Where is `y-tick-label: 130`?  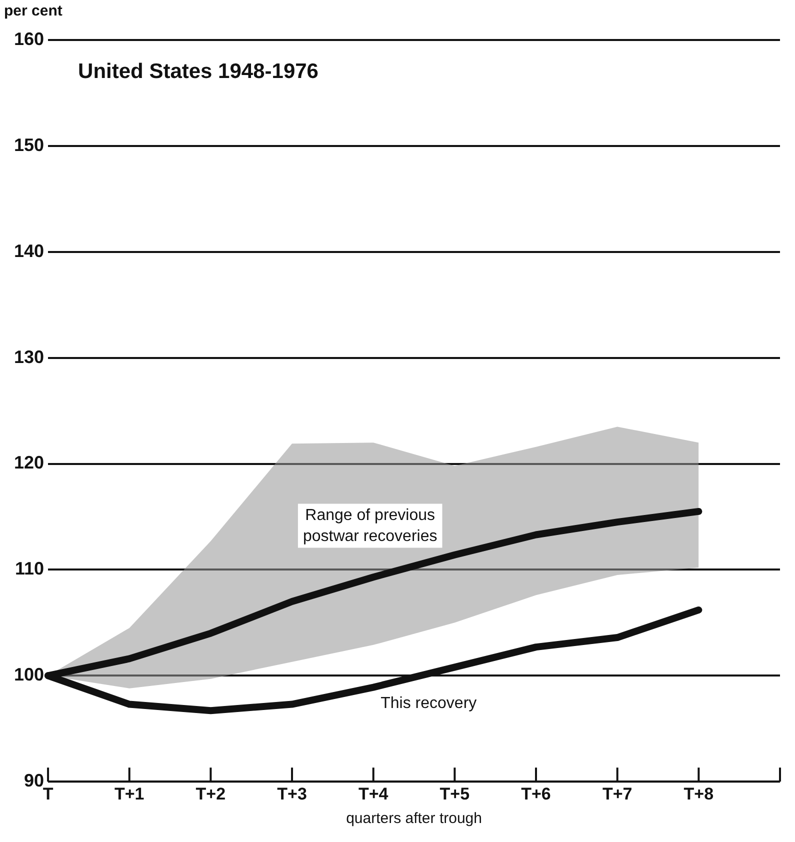
y-tick-label: 130 is located at coordinates (29, 356).